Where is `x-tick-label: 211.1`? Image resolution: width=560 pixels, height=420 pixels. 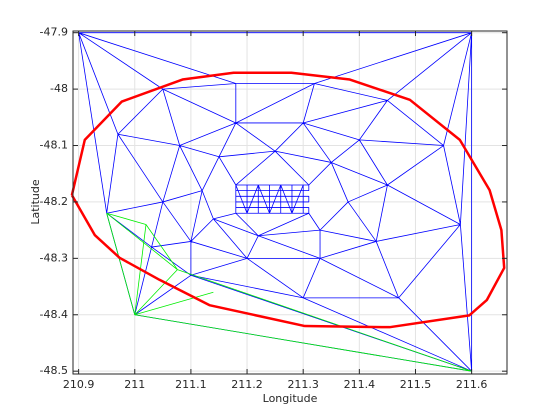
x-tick-label: 211.1 is located at coordinates (191, 384).